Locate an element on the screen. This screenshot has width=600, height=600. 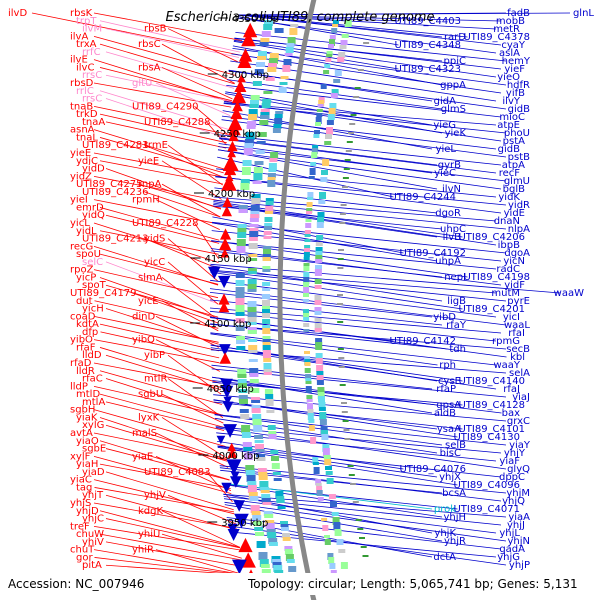
gene-label: xylF is located at coordinates (80, 456).